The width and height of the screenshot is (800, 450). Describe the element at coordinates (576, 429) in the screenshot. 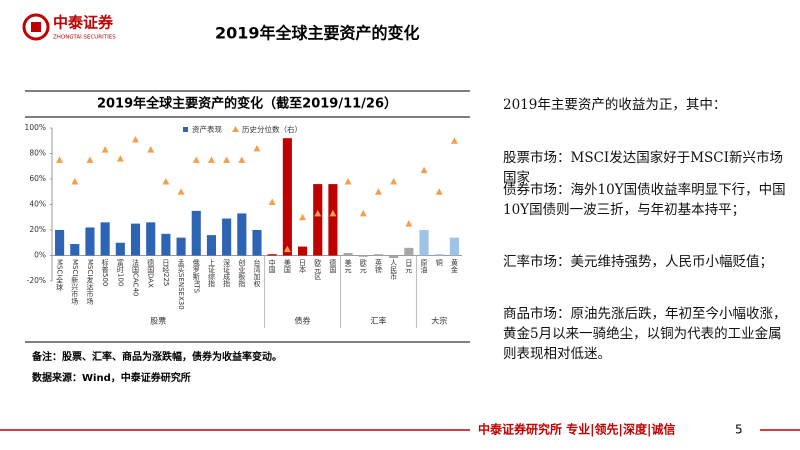

I see `footer-text: 中泰证券研究所 专业|领先|深度|诚信` at that location.